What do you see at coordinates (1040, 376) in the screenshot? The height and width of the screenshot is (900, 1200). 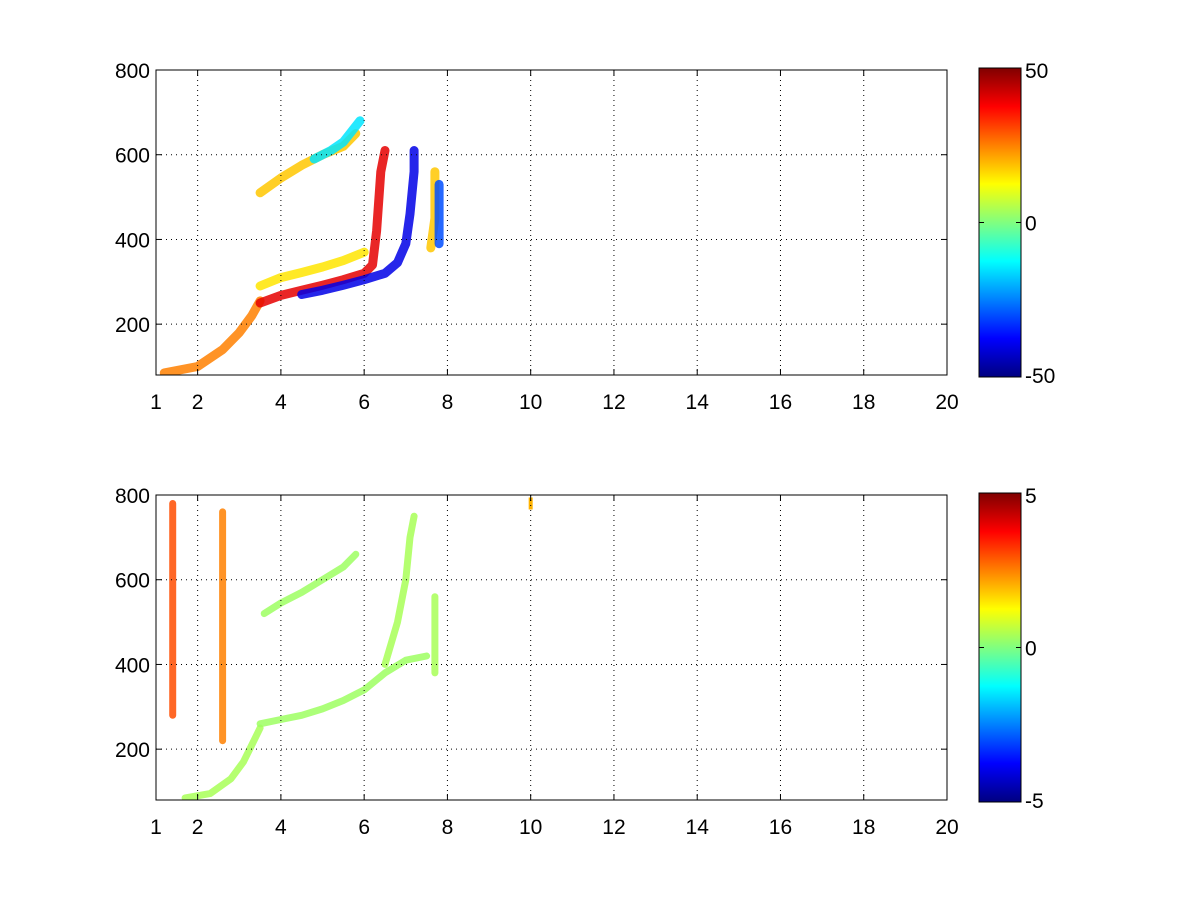 I see `colorbar-tick-label: -50` at bounding box center [1040, 376].